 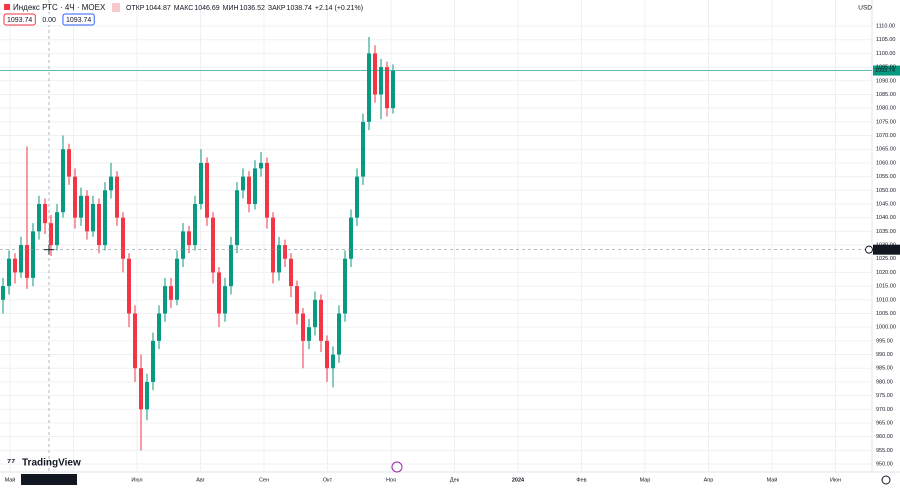 I want to click on y-tick-label: 970.00, so click(x=884, y=410).